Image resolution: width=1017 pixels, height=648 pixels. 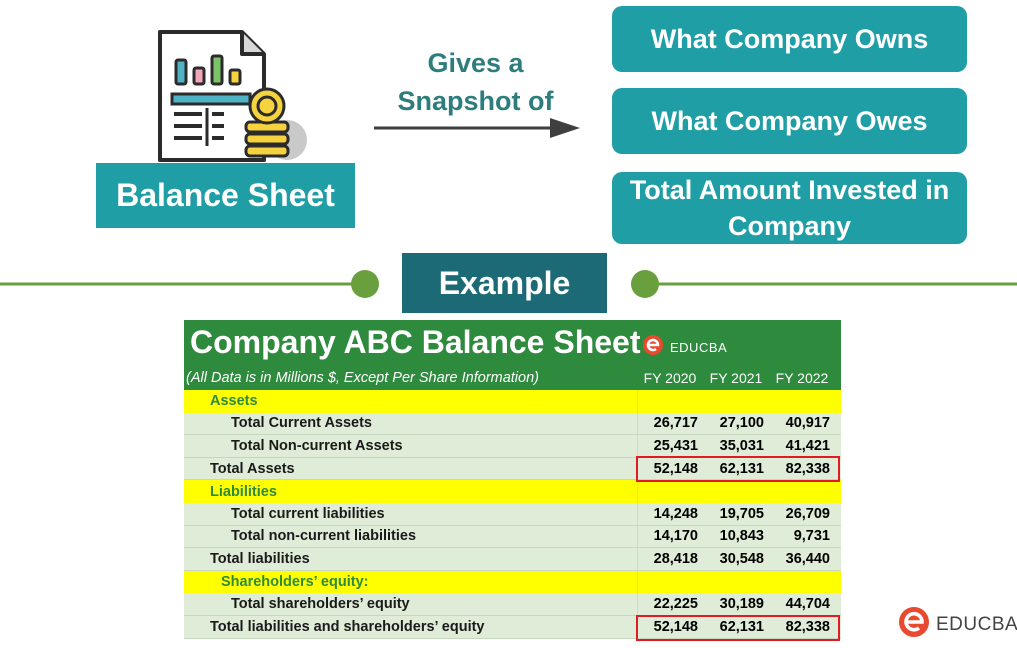 What do you see at coordinates (475, 63) in the screenshot?
I see `gives-line-1: Gives a` at bounding box center [475, 63].